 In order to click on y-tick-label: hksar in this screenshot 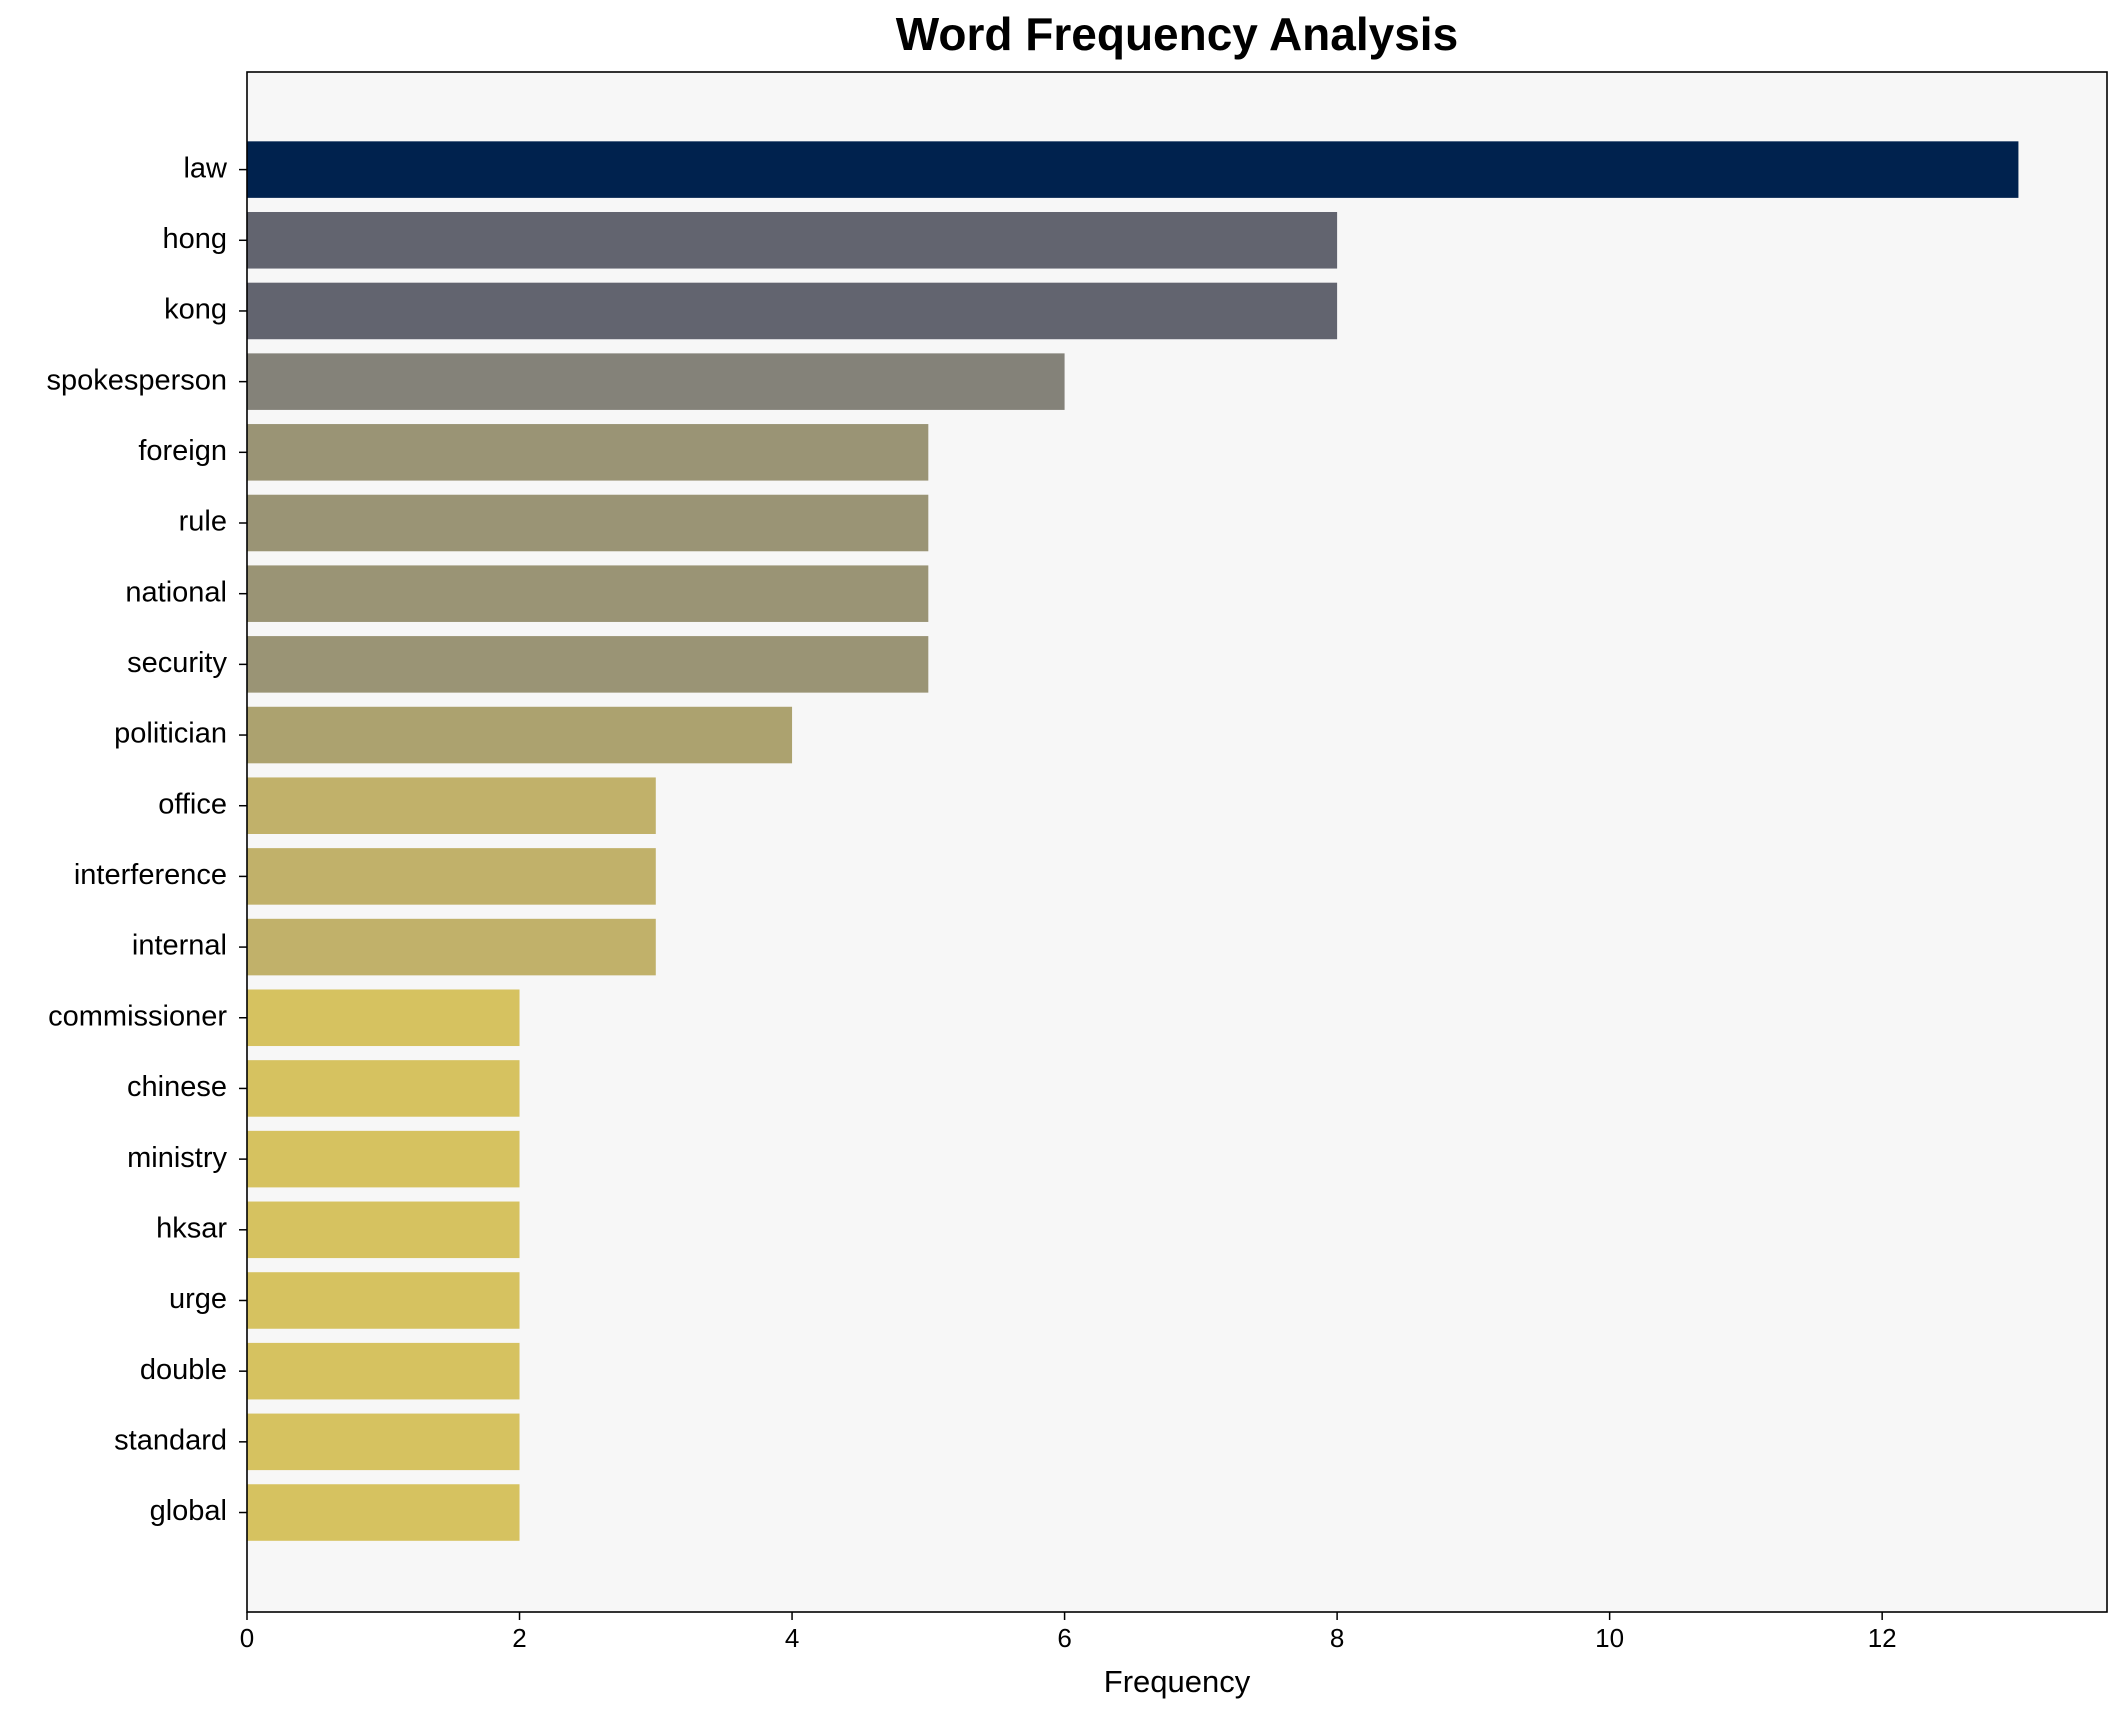, I will do `click(191, 1228)`.